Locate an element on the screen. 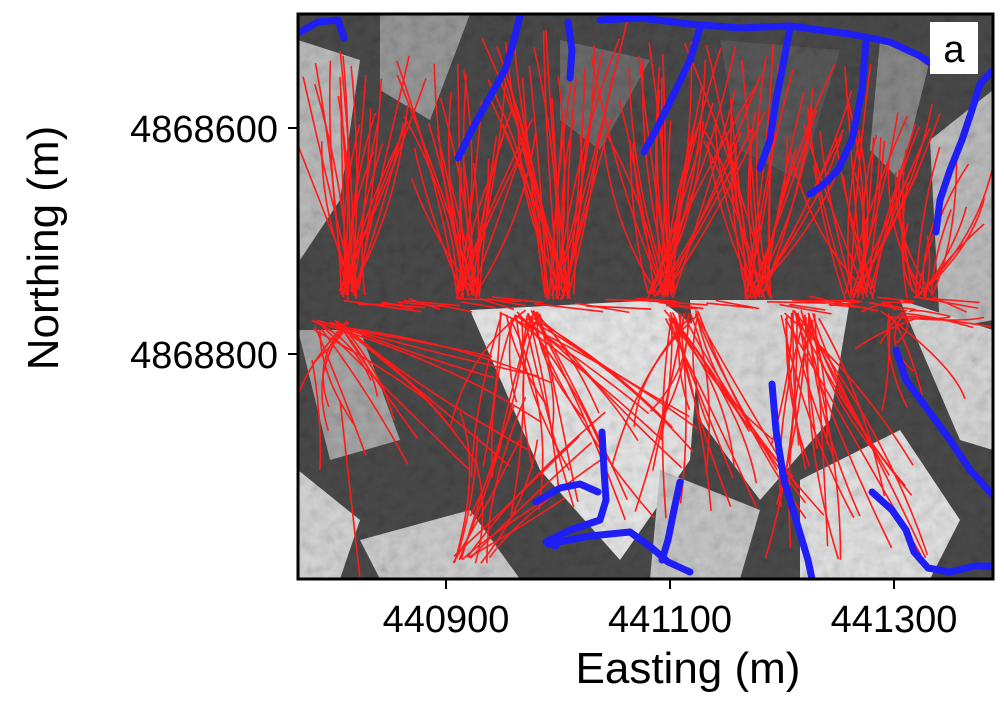 The width and height of the screenshot is (1004, 704). x-axis: 440900 441100 441300 is located at coordinates (670, 610).